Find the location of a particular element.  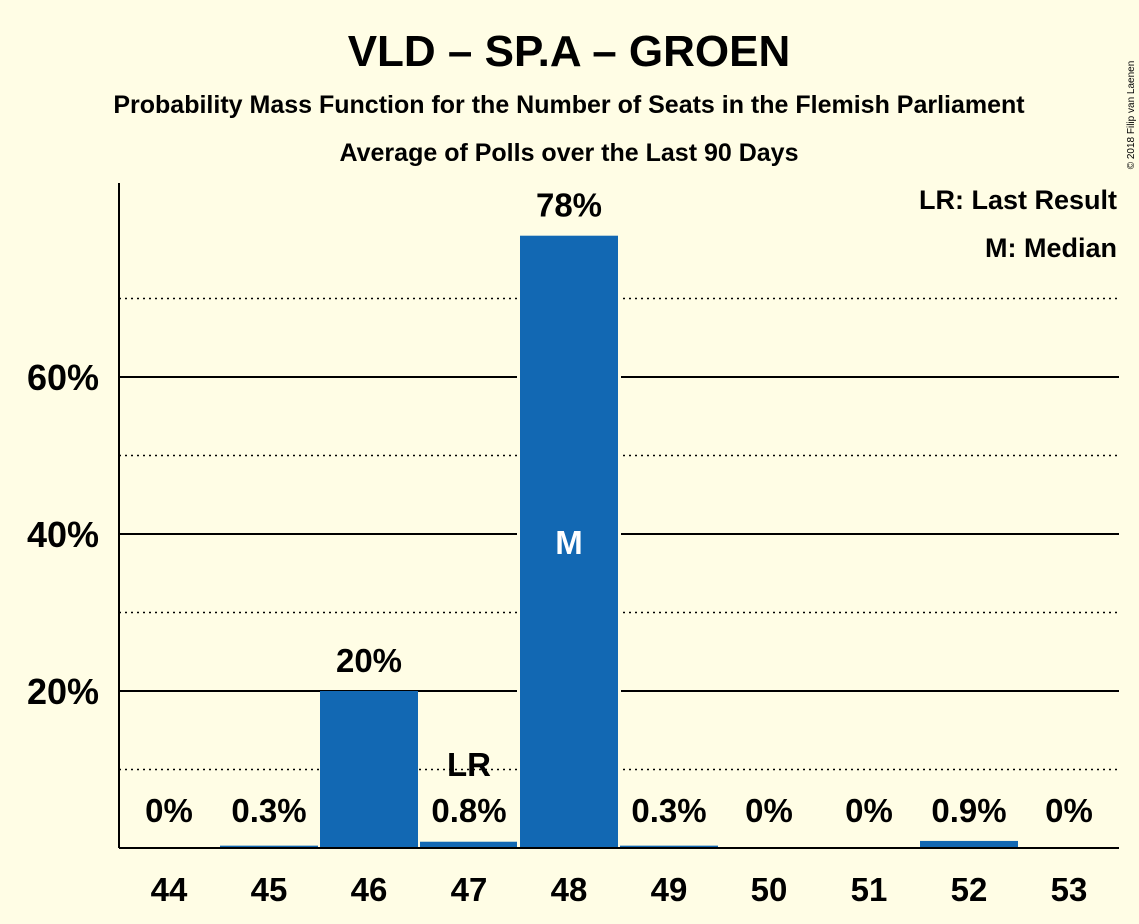

x-tick-label: 44 is located at coordinates (169, 889).